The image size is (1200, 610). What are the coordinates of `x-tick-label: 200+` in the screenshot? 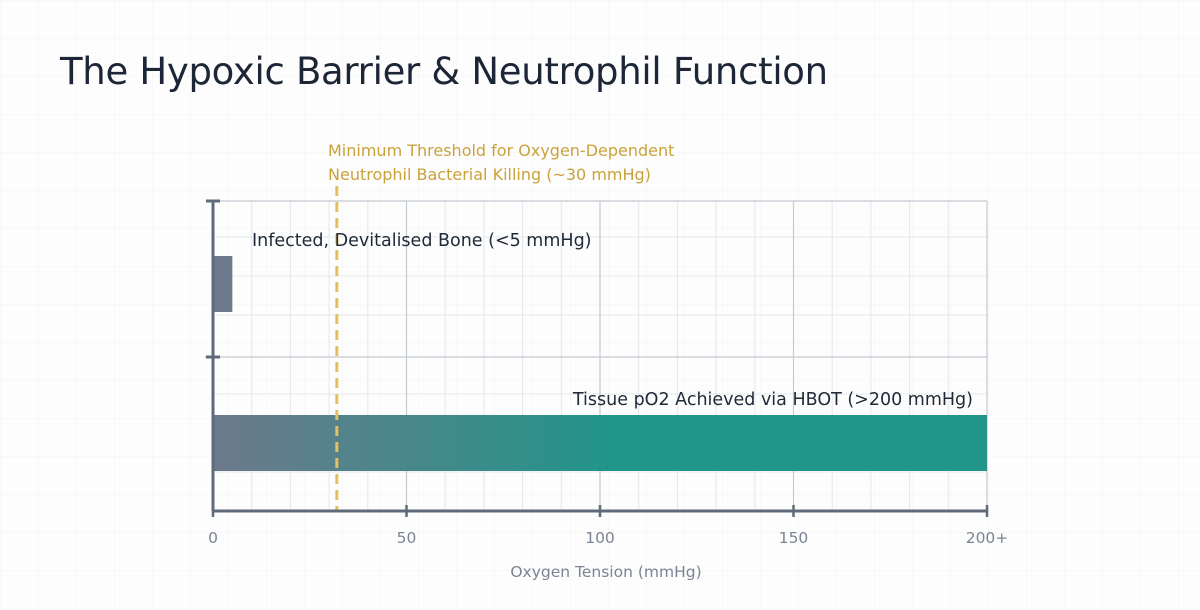 It's located at (987, 538).